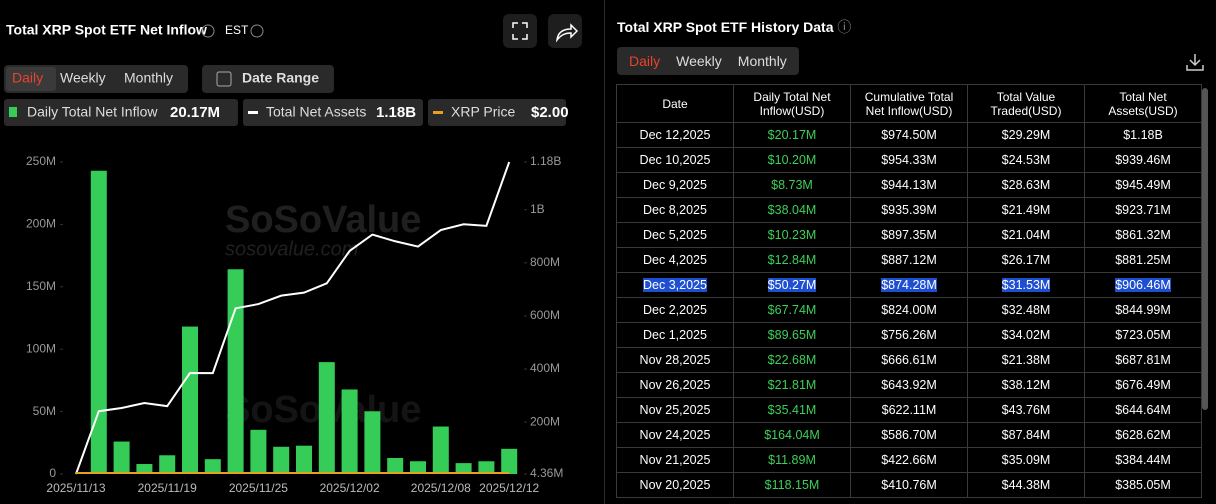 This screenshot has width=1216, height=504. I want to click on timezone: EST, so click(237, 30).